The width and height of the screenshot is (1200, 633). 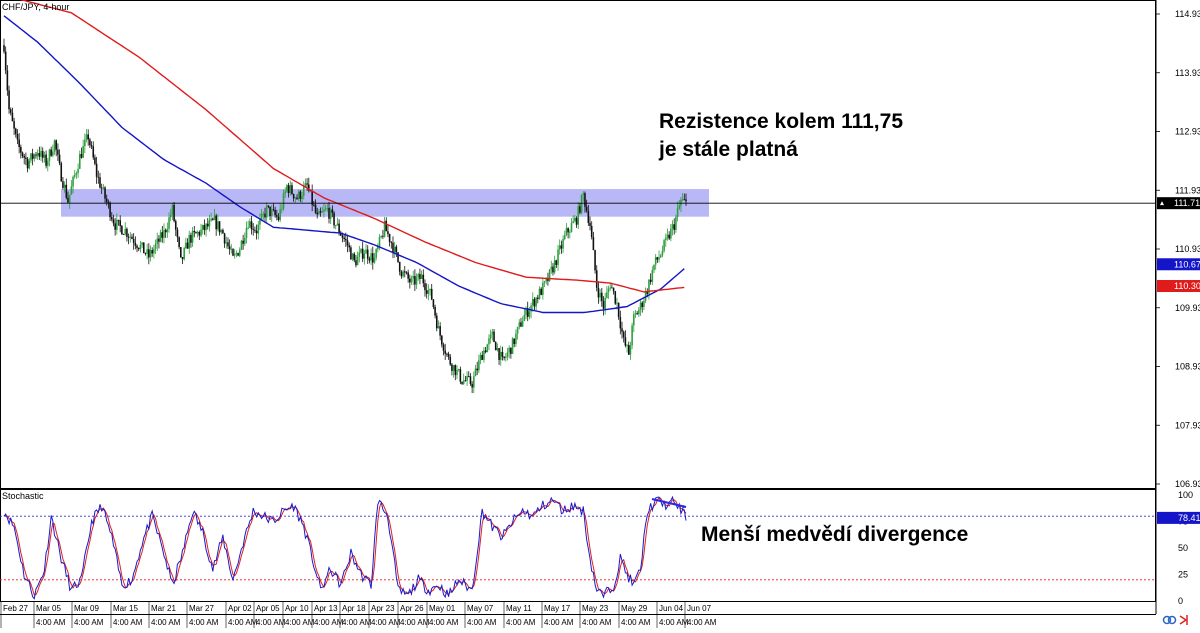 What do you see at coordinates (1187, 264) in the screenshot?
I see `price-badge-label: 110.67` at bounding box center [1187, 264].